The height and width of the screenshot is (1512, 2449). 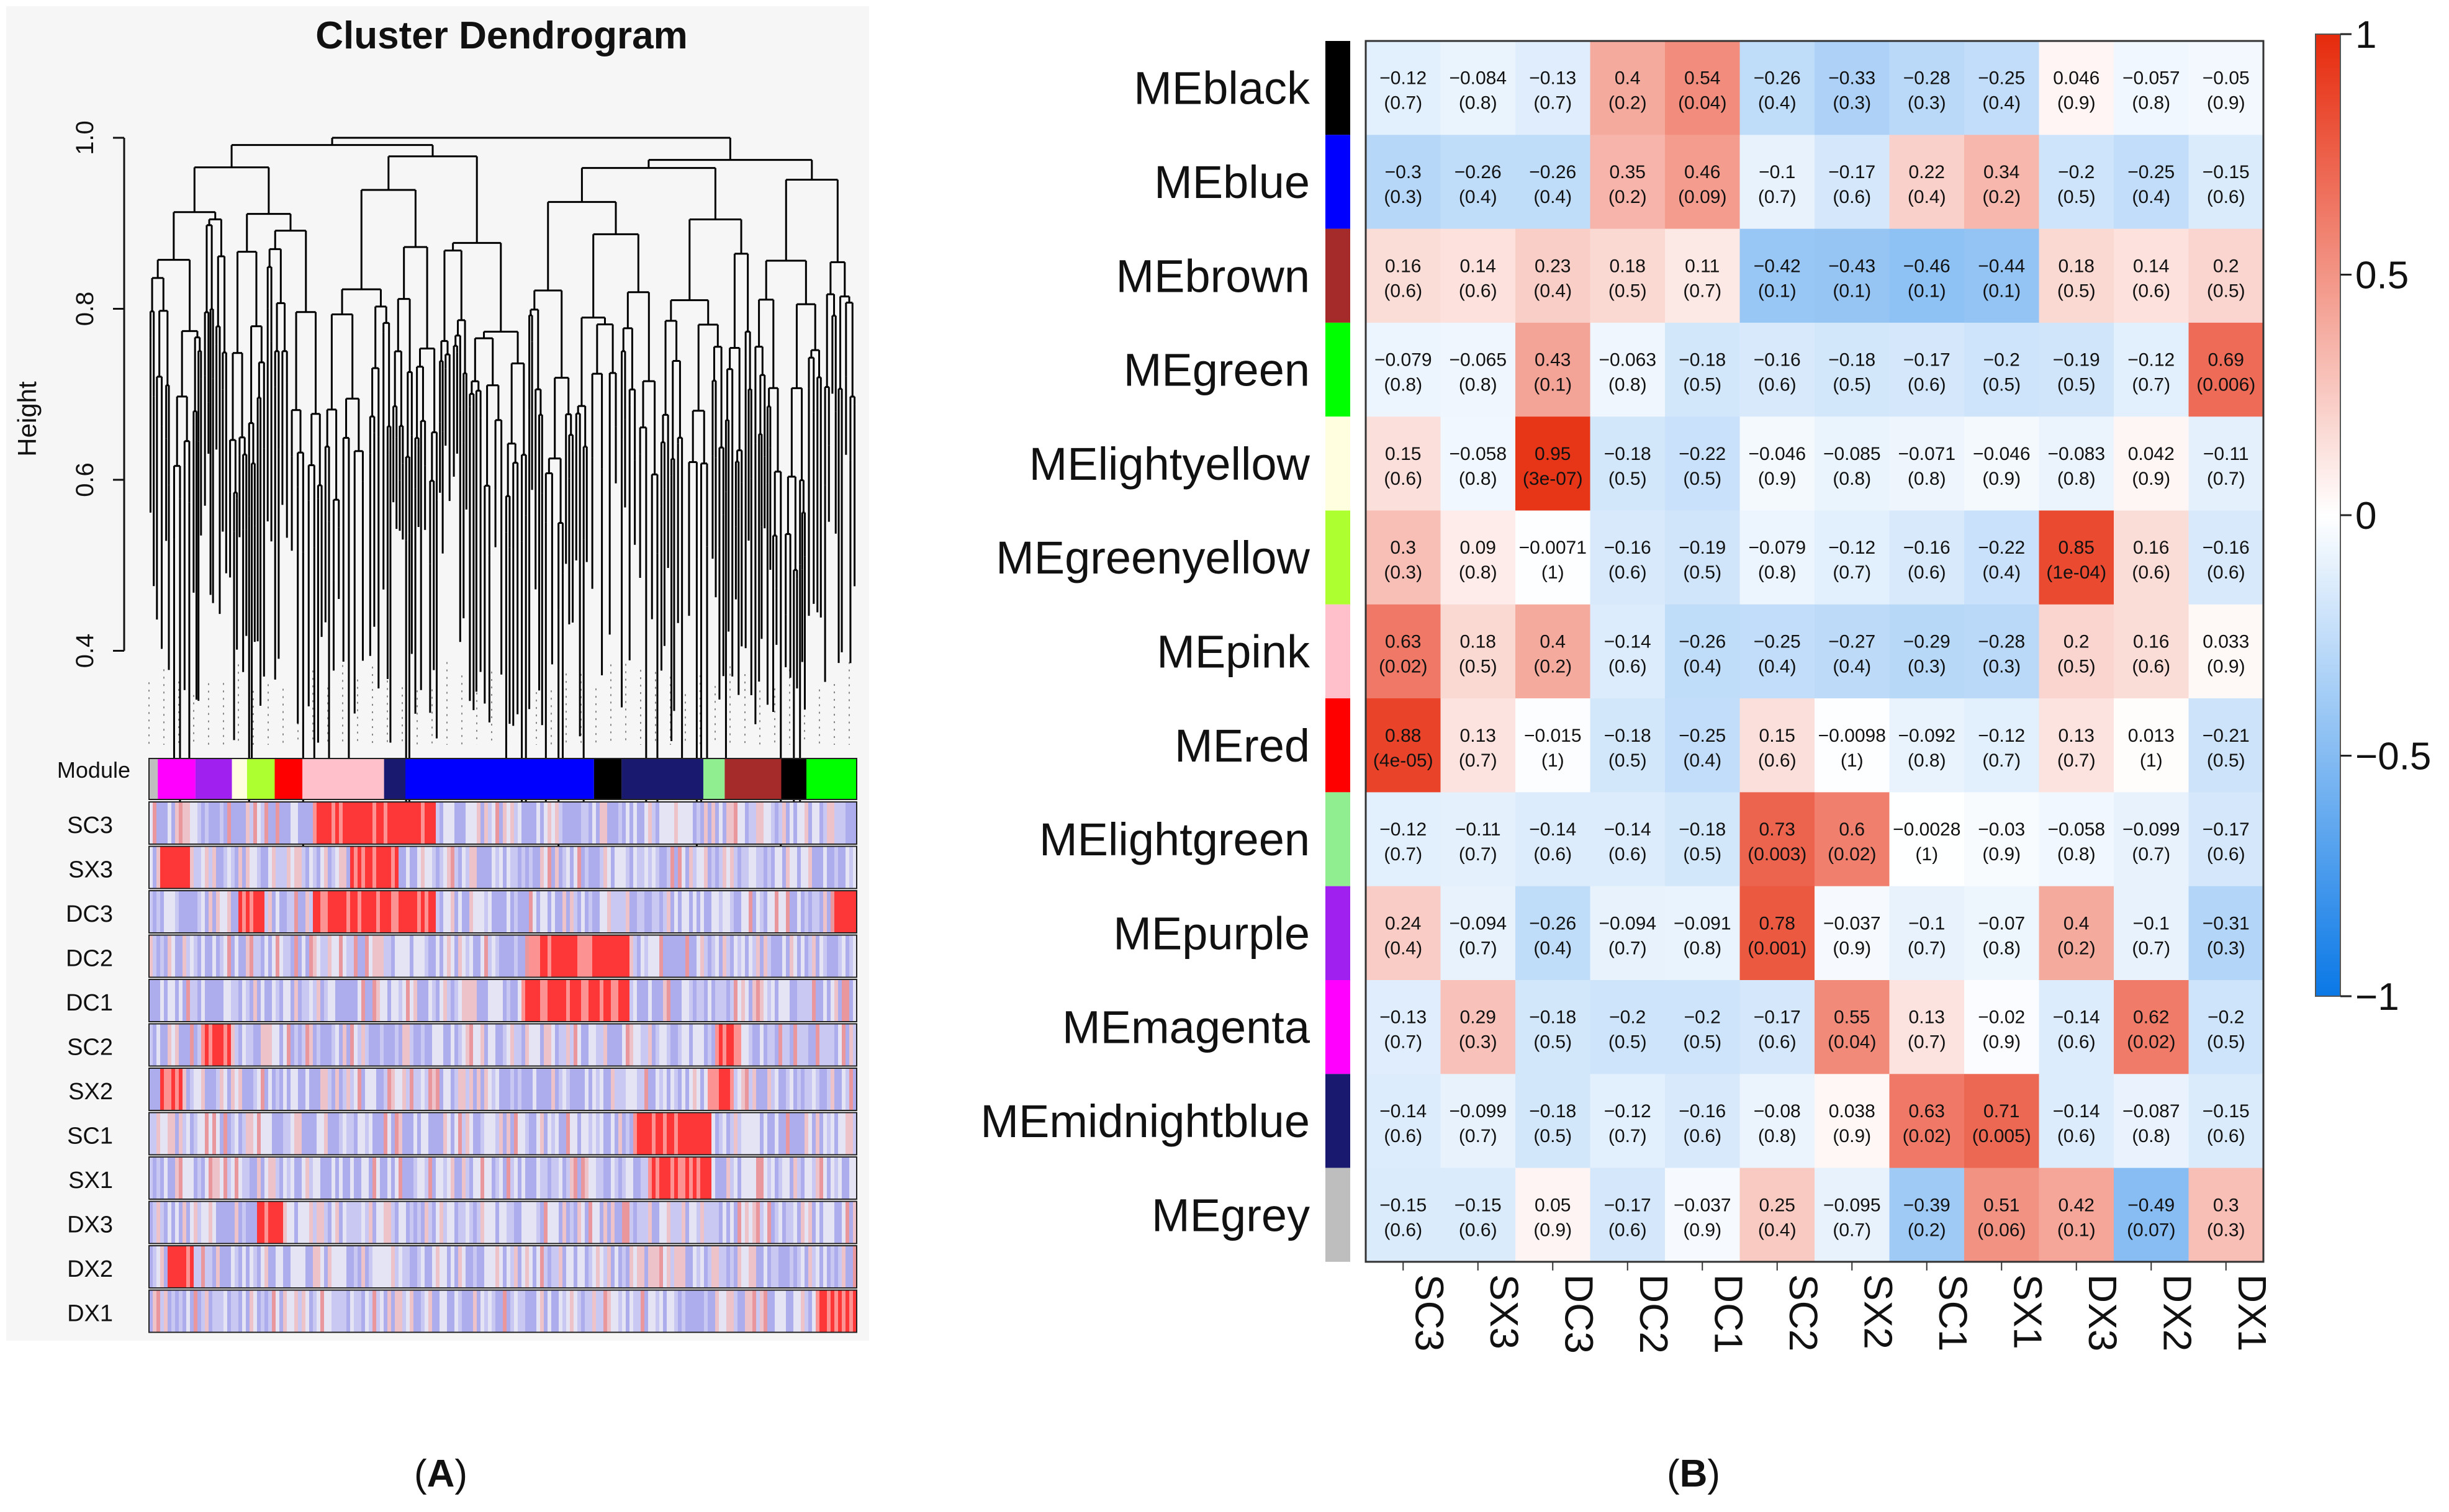 I want to click on heatmap-cell-pvalue: (0.5), so click(x=1627, y=1043).